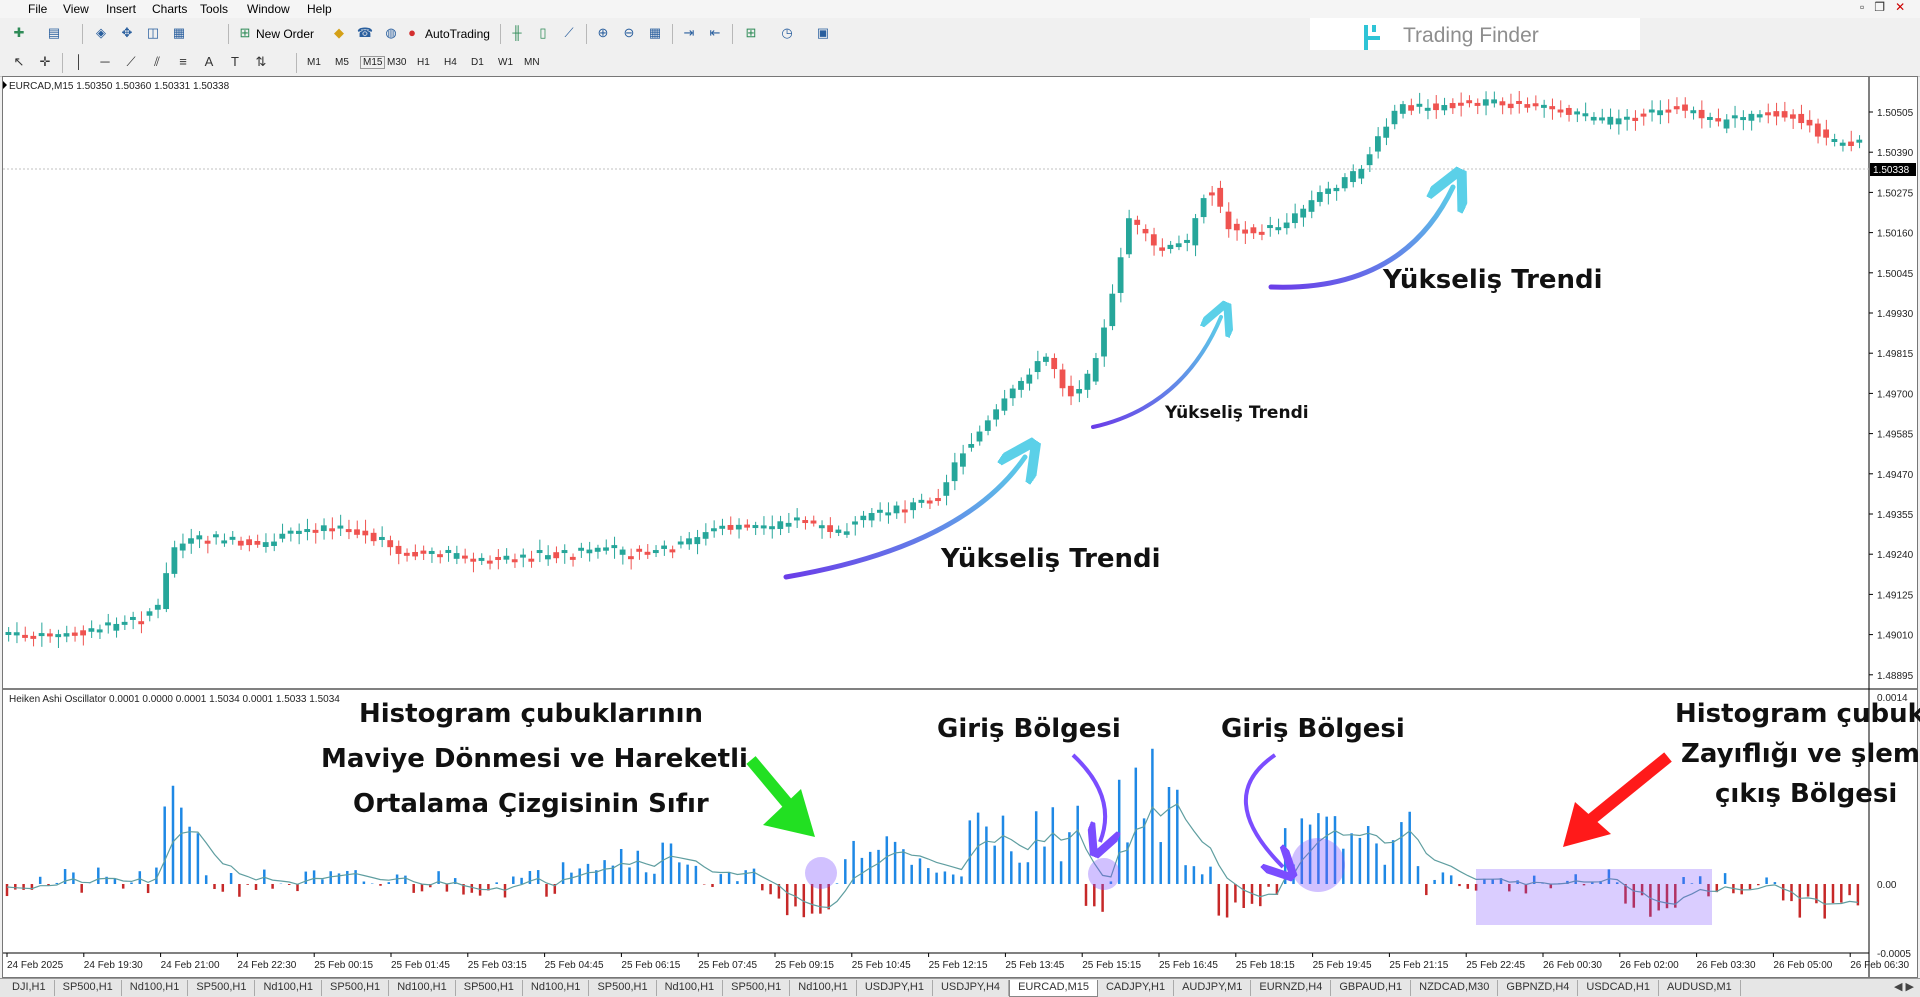  Describe the element at coordinates (261, 61) in the screenshot. I see `arrows-icon: ⇅` at that location.